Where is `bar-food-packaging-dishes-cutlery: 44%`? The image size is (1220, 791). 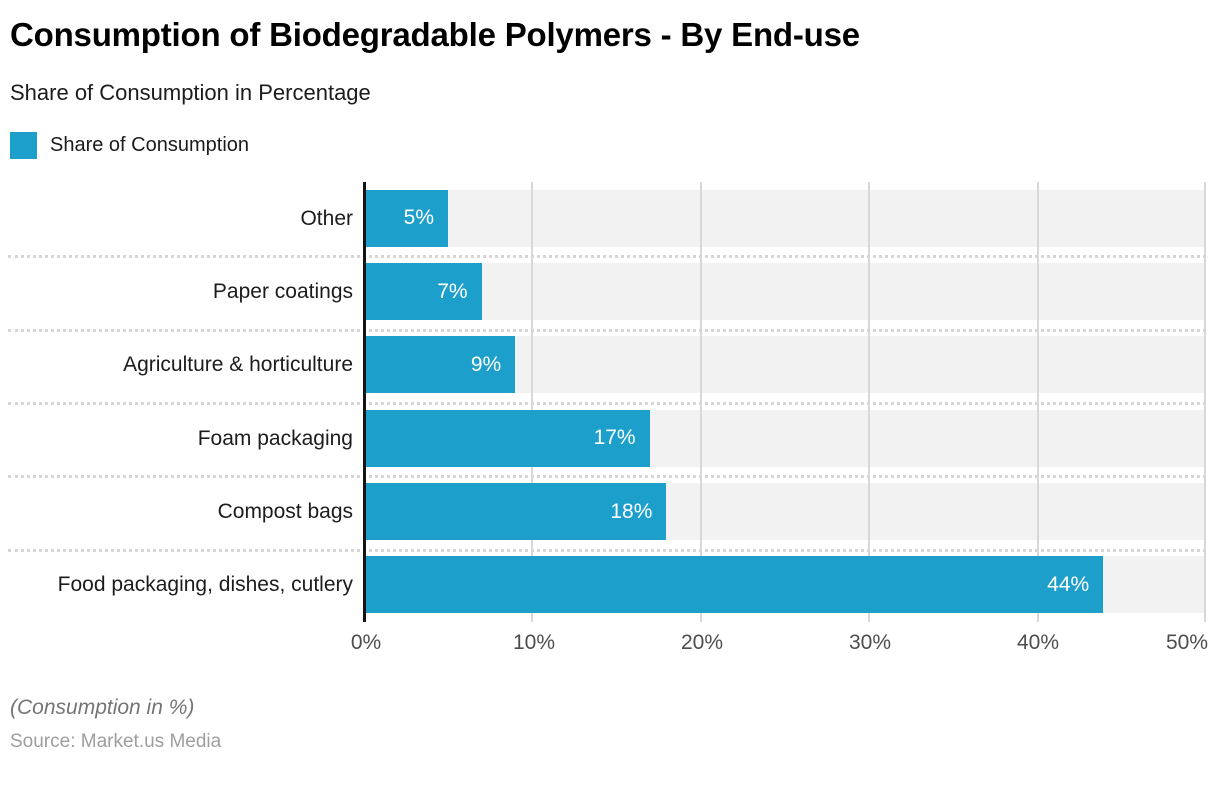
bar-food-packaging-dishes-cutlery: 44% is located at coordinates (734, 585).